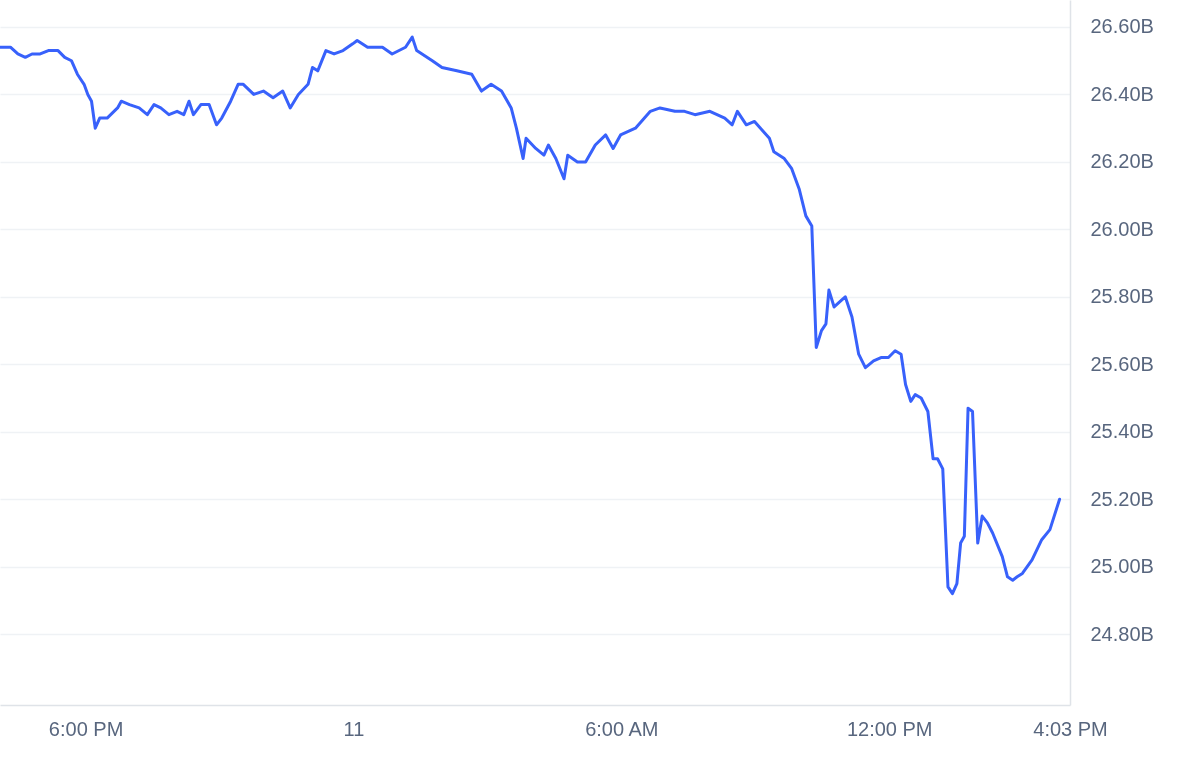 The height and width of the screenshot is (760, 1184). I want to click on y-tick-label: 26.20B, so click(1122, 161).